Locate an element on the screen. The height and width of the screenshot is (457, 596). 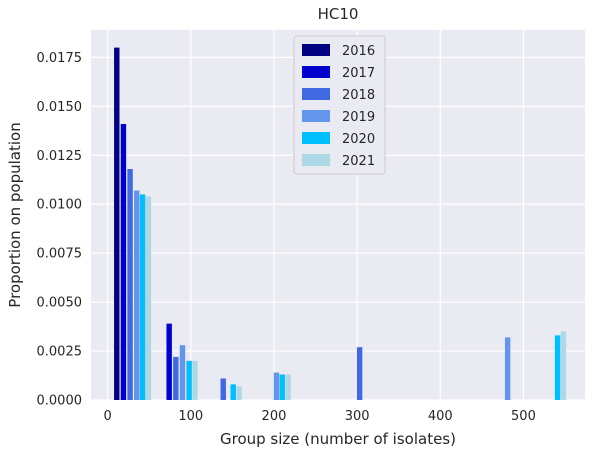
x-tick-label: 300 is located at coordinates (357, 416).